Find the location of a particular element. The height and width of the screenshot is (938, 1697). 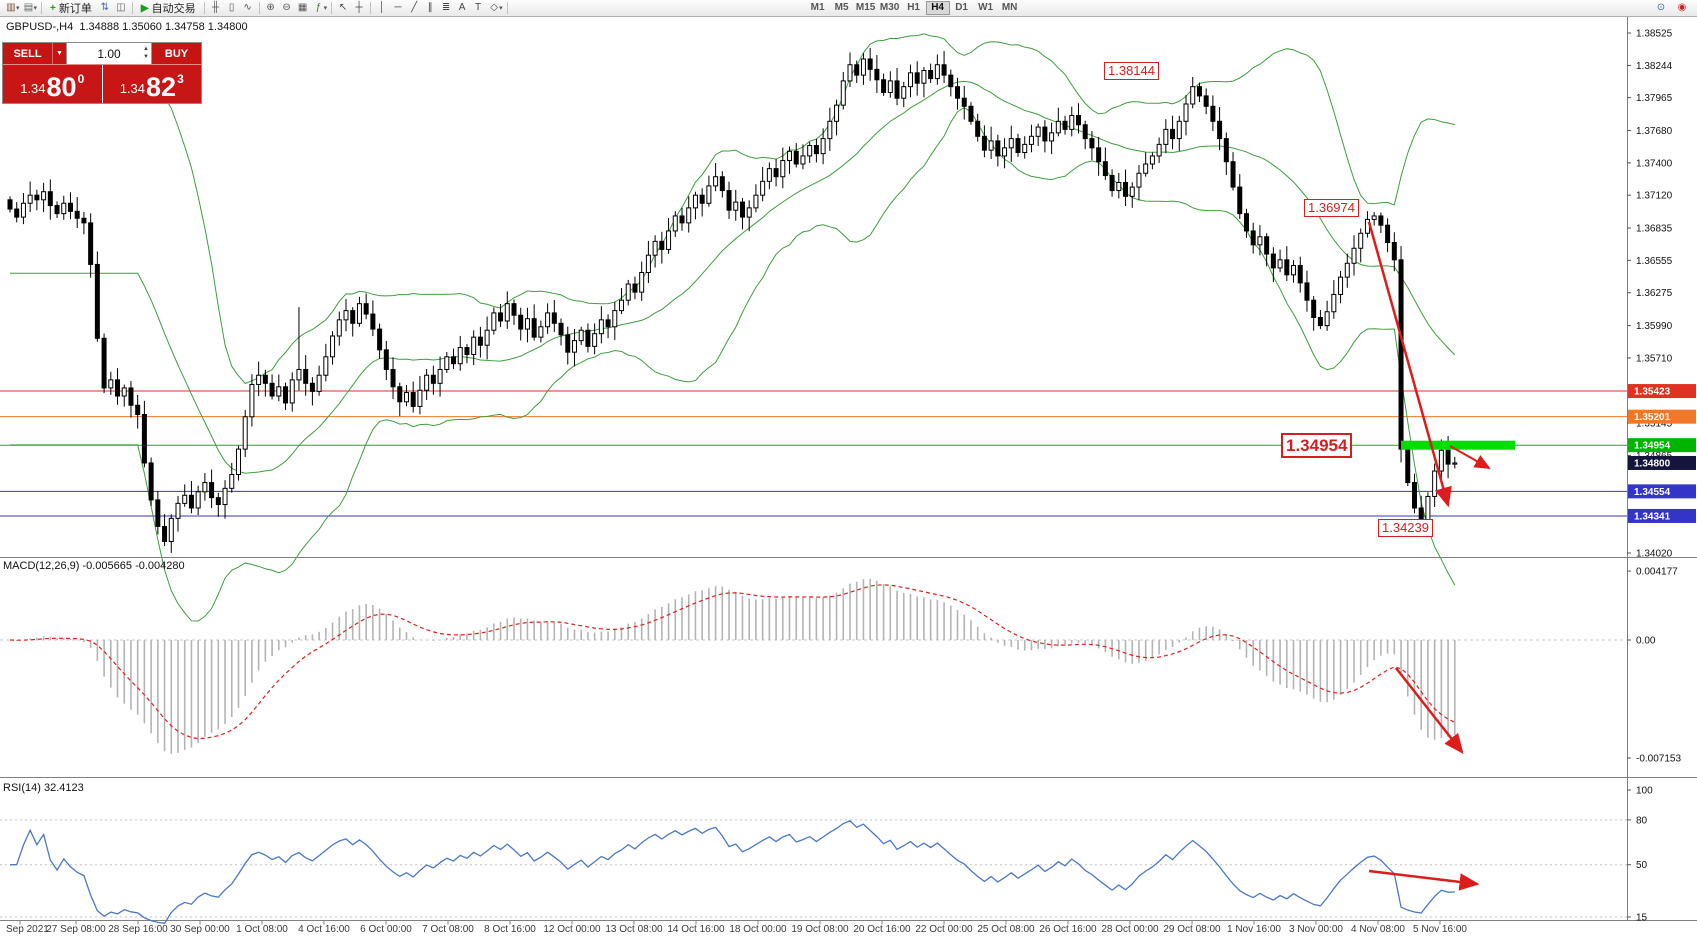

horizontal-lines-layer is located at coordinates (813, 453).